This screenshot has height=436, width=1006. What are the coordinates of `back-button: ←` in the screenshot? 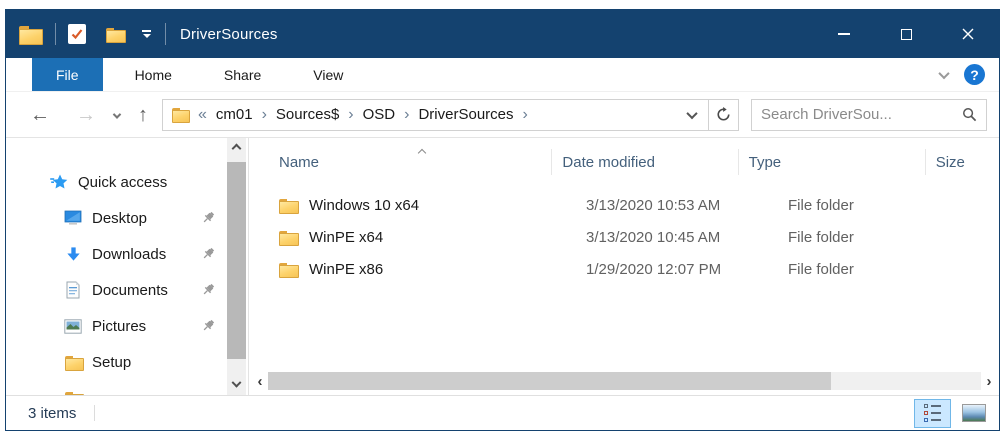 It's located at (40, 114).